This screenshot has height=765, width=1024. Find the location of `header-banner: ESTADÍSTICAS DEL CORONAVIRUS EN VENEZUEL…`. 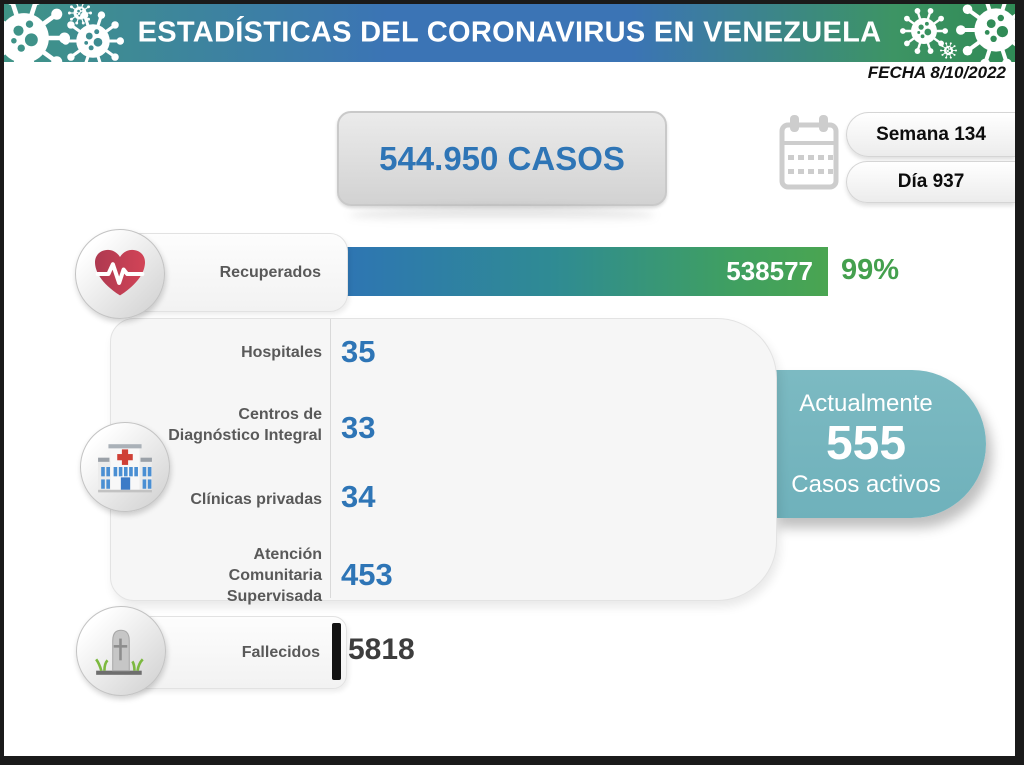

header-banner: ESTADÍSTICAS DEL CORONAVIRUS EN VENEZUEL… is located at coordinates (509, 33).